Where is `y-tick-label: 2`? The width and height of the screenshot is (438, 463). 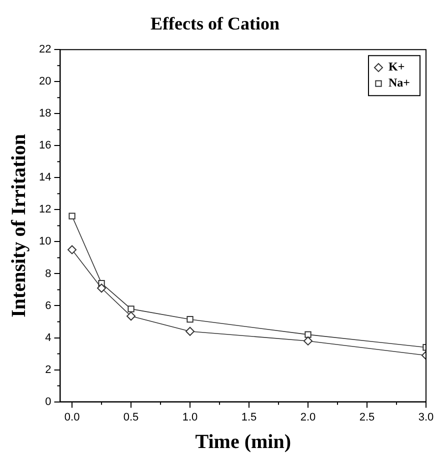
y-tick-label: 2 is located at coordinates (48, 370).